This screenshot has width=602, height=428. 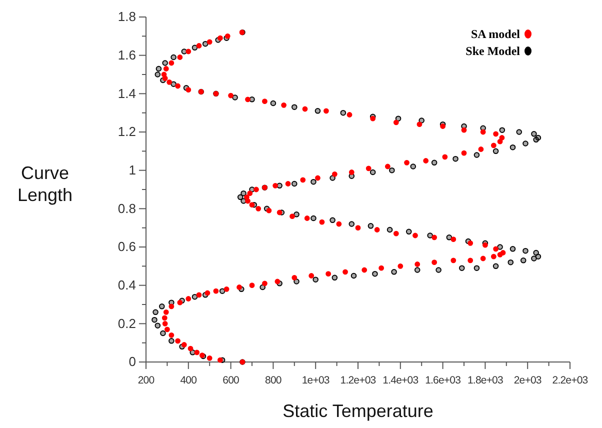 What do you see at coordinates (443, 380) in the screenshot?
I see `x-tick-label: 1.6e+03` at bounding box center [443, 380].